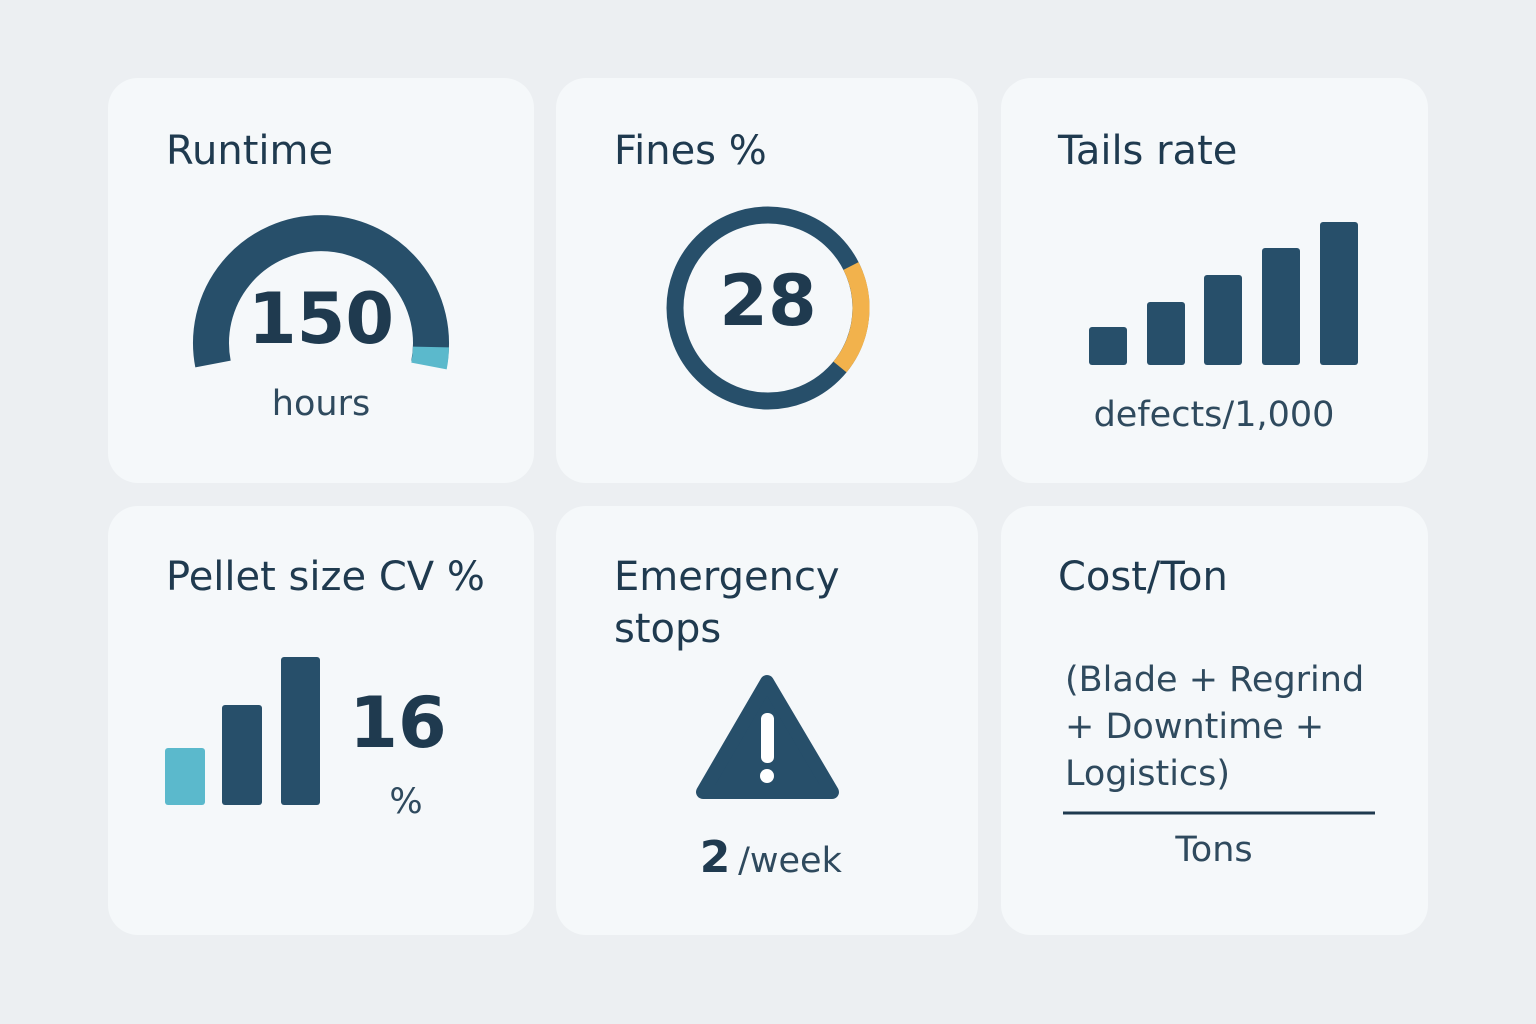 Image resolution: width=1536 pixels, height=1024 pixels. Describe the element at coordinates (321, 404) in the screenshot. I see `kpi-unit: hours` at that location.